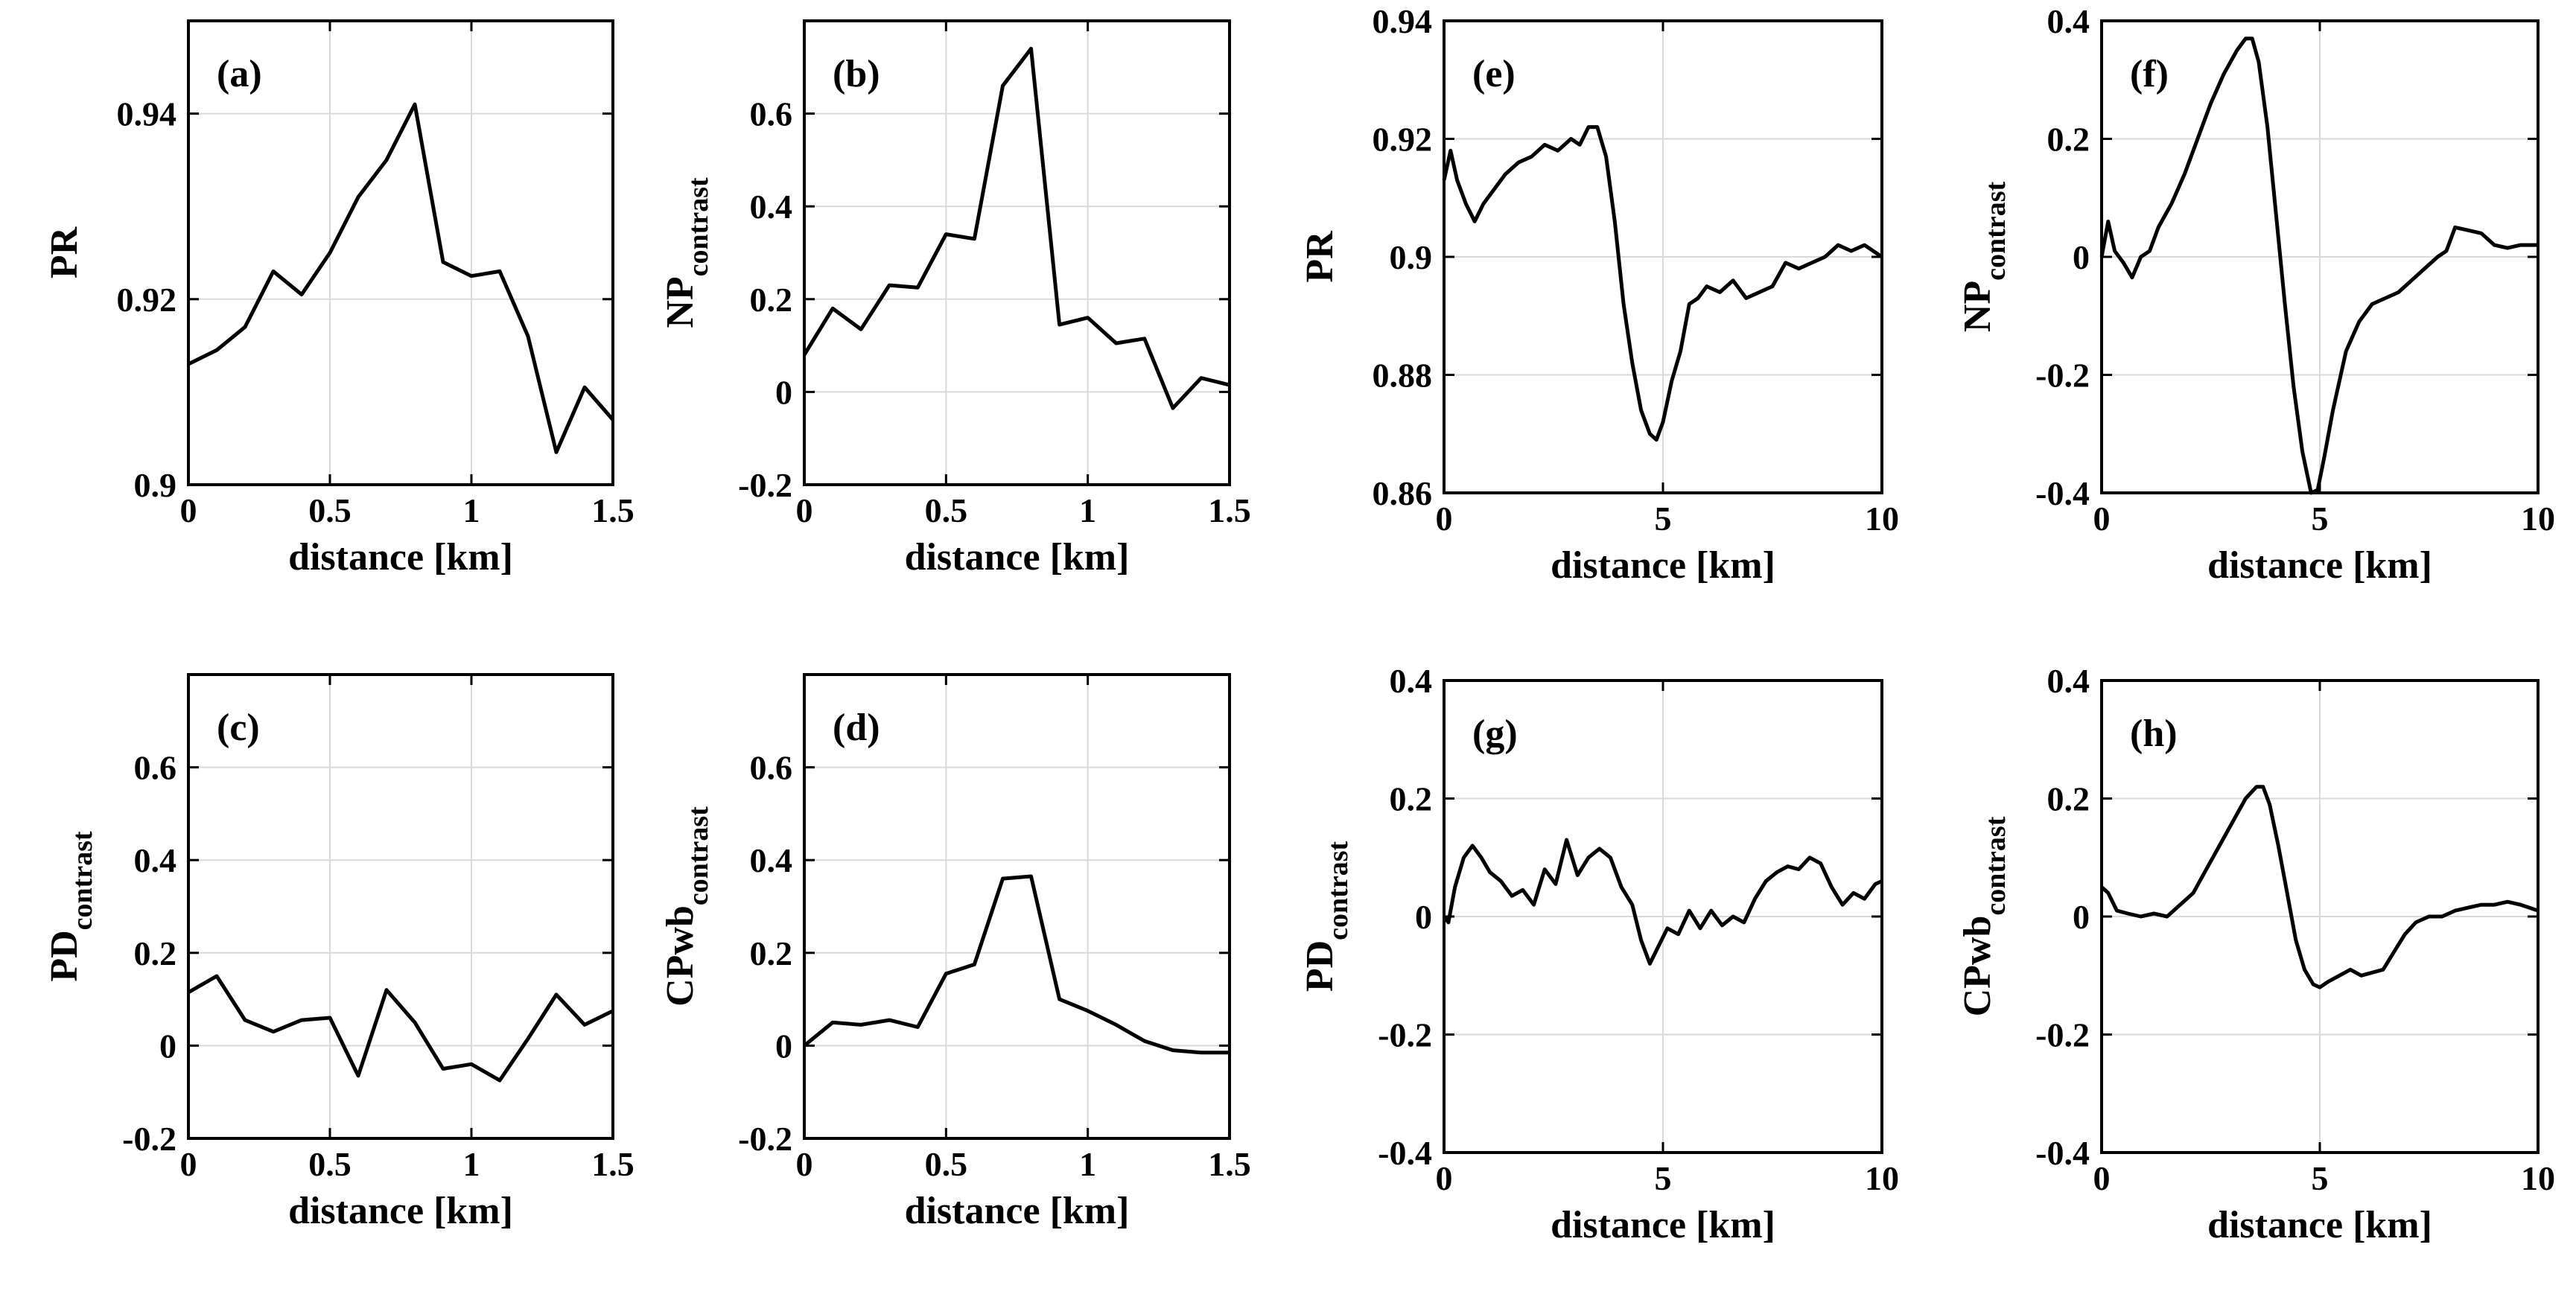 This screenshot has width=2576, height=1294. What do you see at coordinates (856, 74) in the screenshot?
I see `panel-tag: (b)` at bounding box center [856, 74].